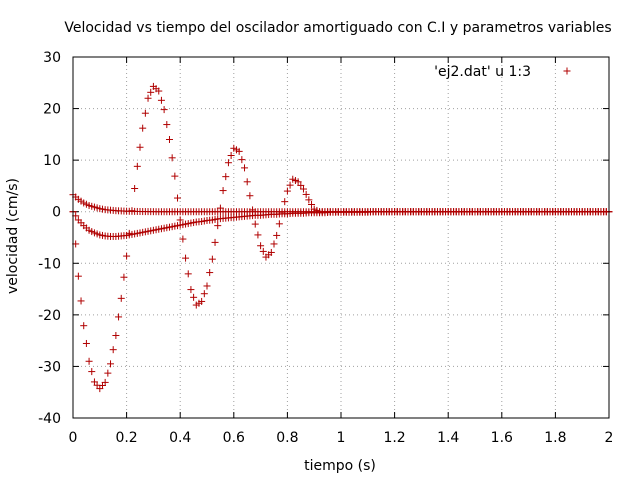 This screenshot has height=485, width=640. Describe the element at coordinates (49, 367) in the screenshot. I see `y-tick-label: -30` at that location.